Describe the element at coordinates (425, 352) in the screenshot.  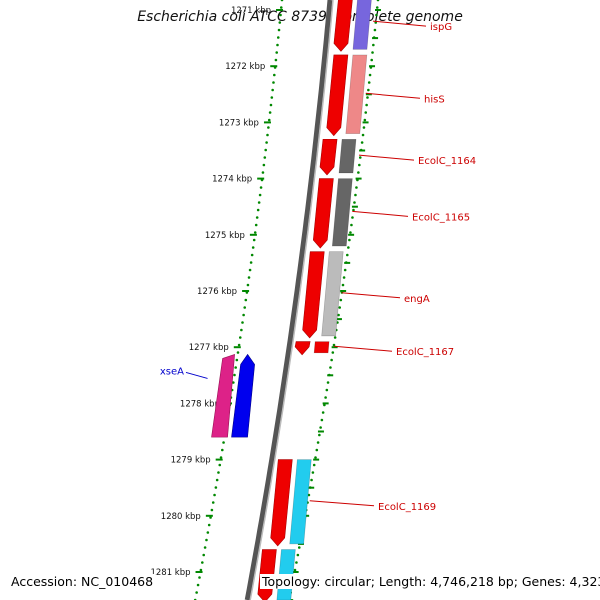
I see `gene-label: EcolC_1167` at that location.